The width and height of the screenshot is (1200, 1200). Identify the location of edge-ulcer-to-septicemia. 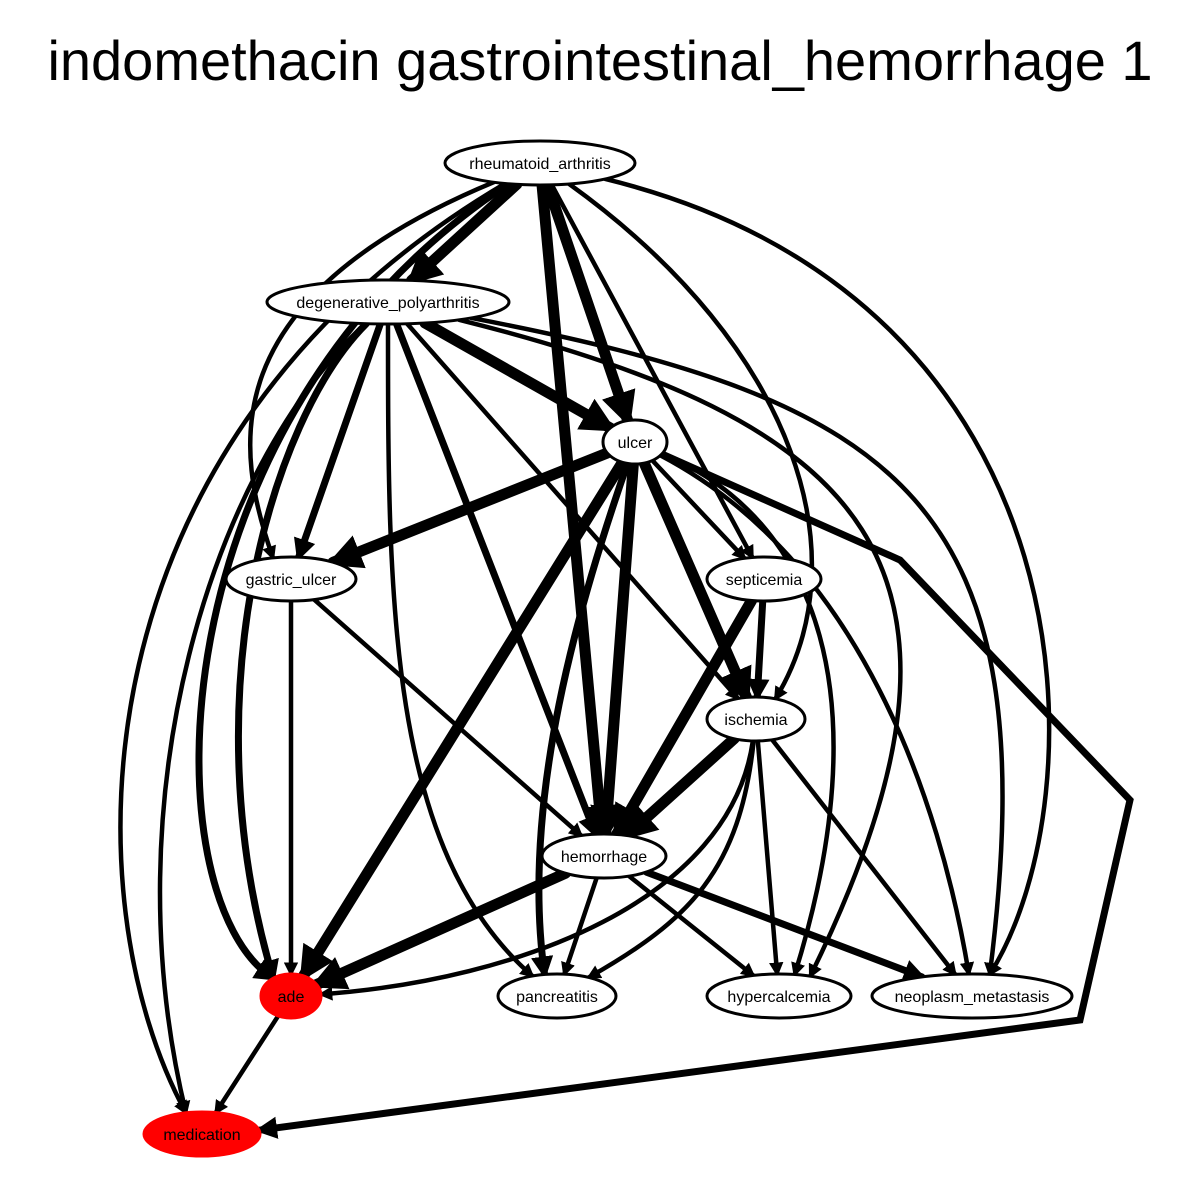
(698, 509).